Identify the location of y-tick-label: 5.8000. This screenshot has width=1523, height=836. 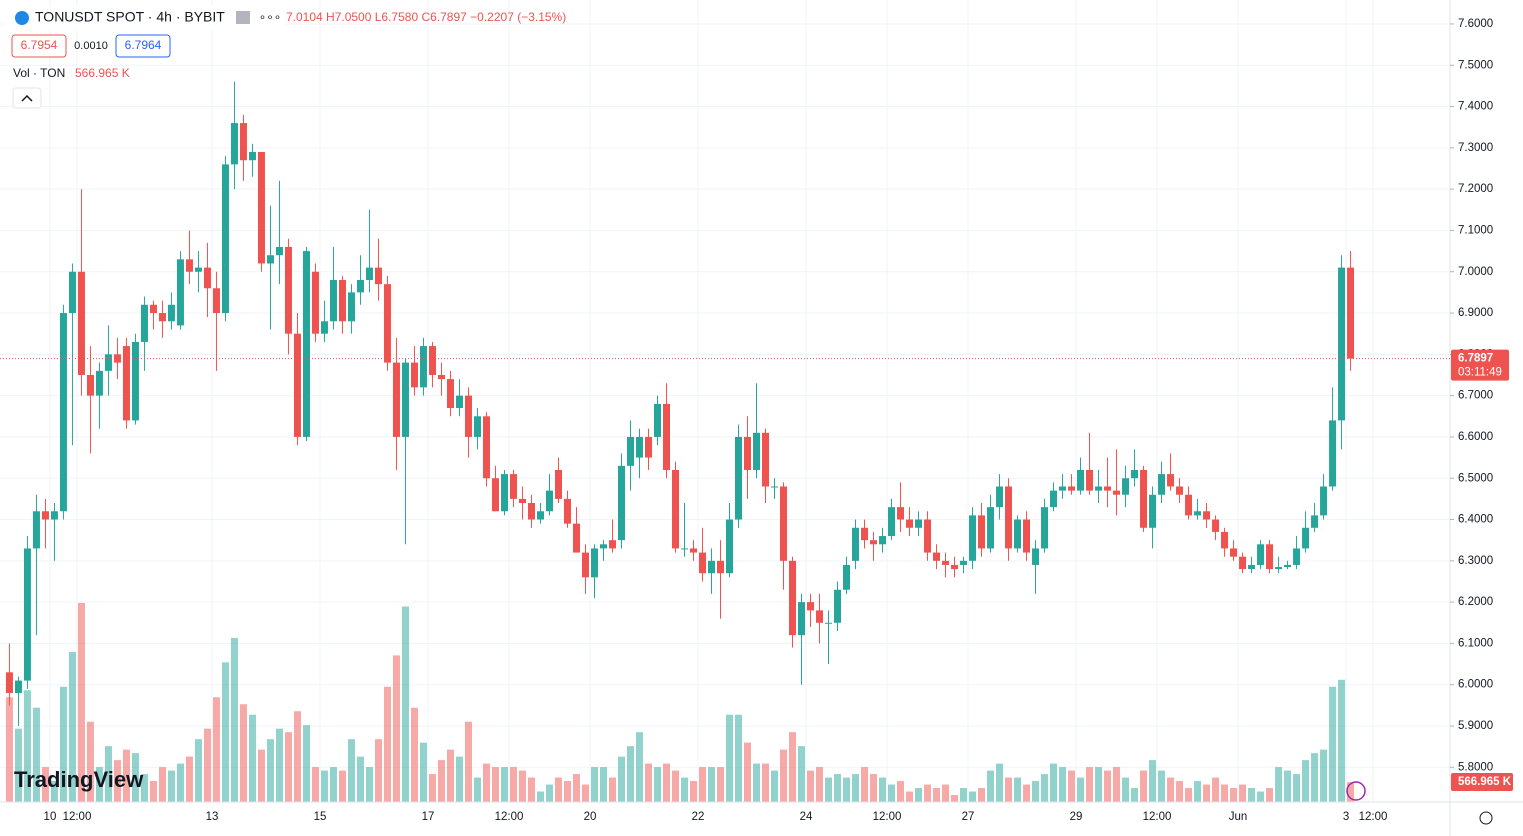
(1475, 767).